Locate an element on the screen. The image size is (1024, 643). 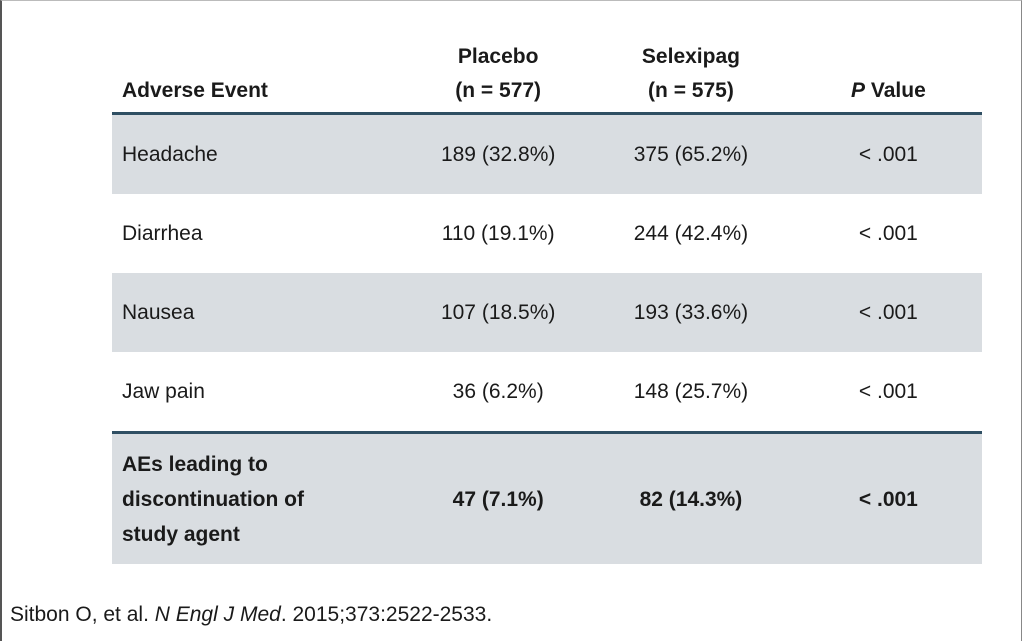
row-event: Nausea is located at coordinates (261, 312).